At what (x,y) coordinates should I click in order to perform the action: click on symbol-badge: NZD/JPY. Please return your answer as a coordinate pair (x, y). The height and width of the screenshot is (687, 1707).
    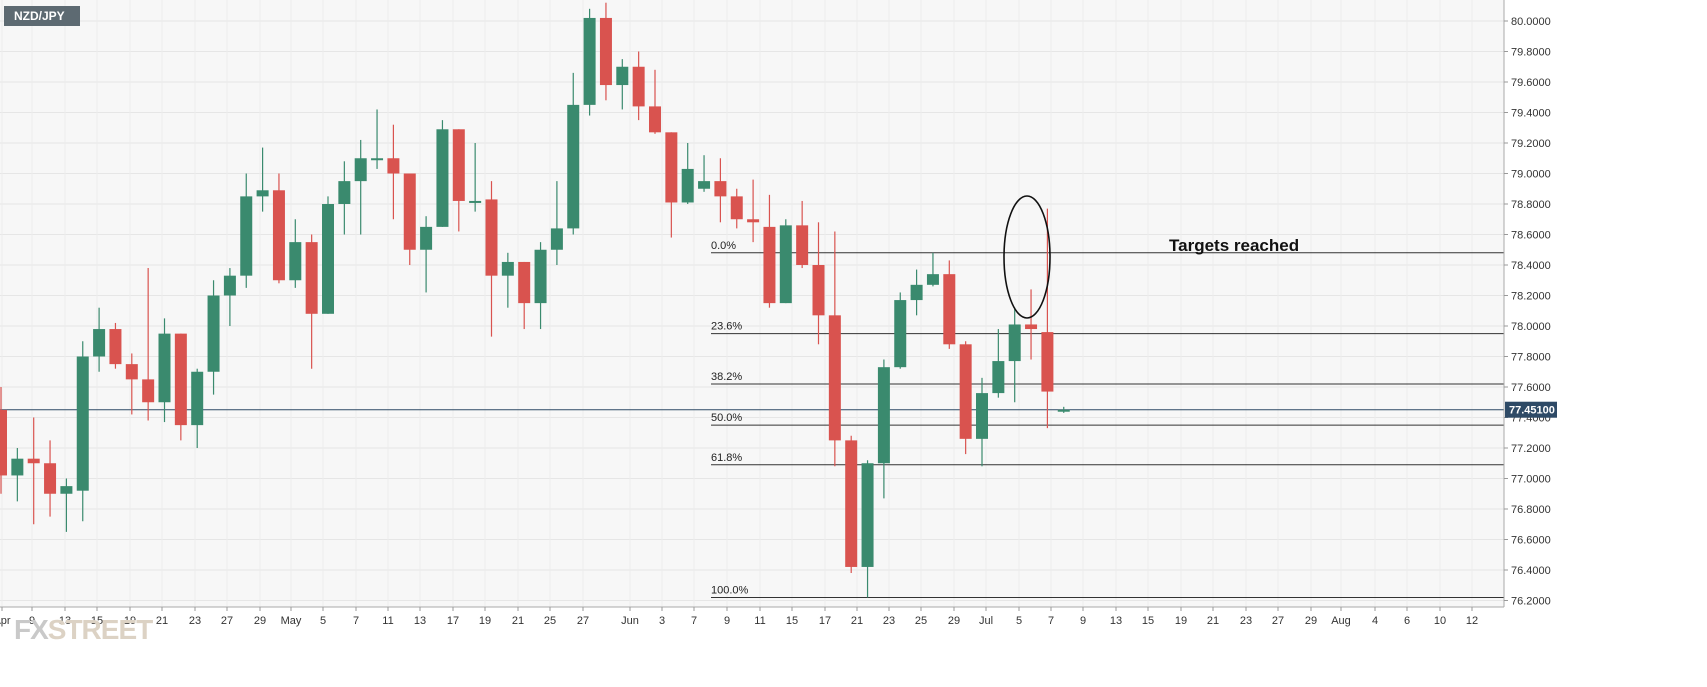
    Looking at the image, I should click on (42, 16).